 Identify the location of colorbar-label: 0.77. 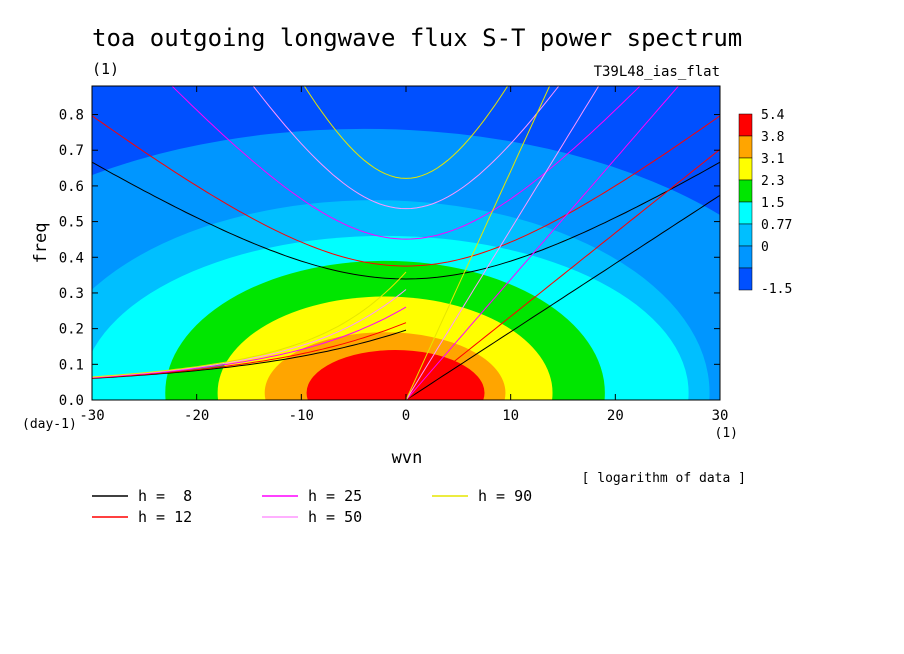
(776, 225).